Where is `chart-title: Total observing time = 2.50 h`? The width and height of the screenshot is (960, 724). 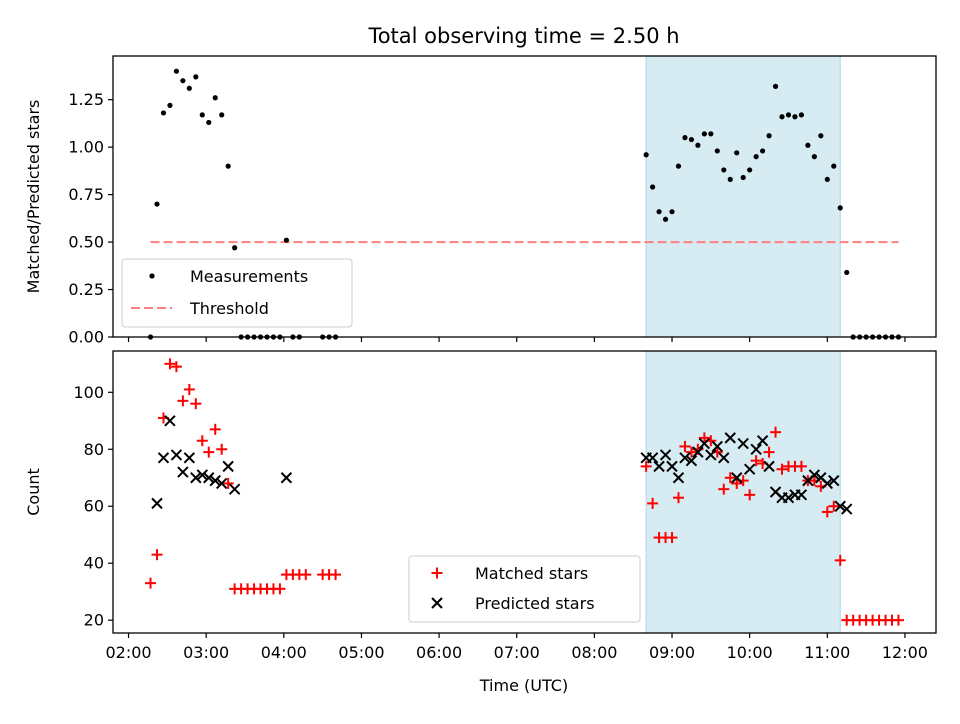
chart-title: Total observing time = 2.50 h is located at coordinates (523, 36).